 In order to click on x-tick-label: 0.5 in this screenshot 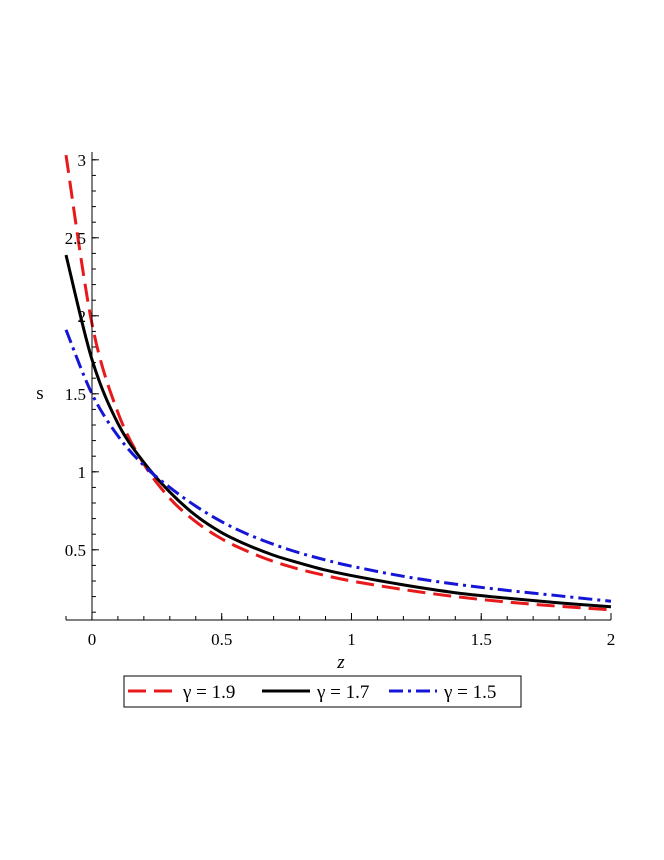, I will do `click(221, 639)`.